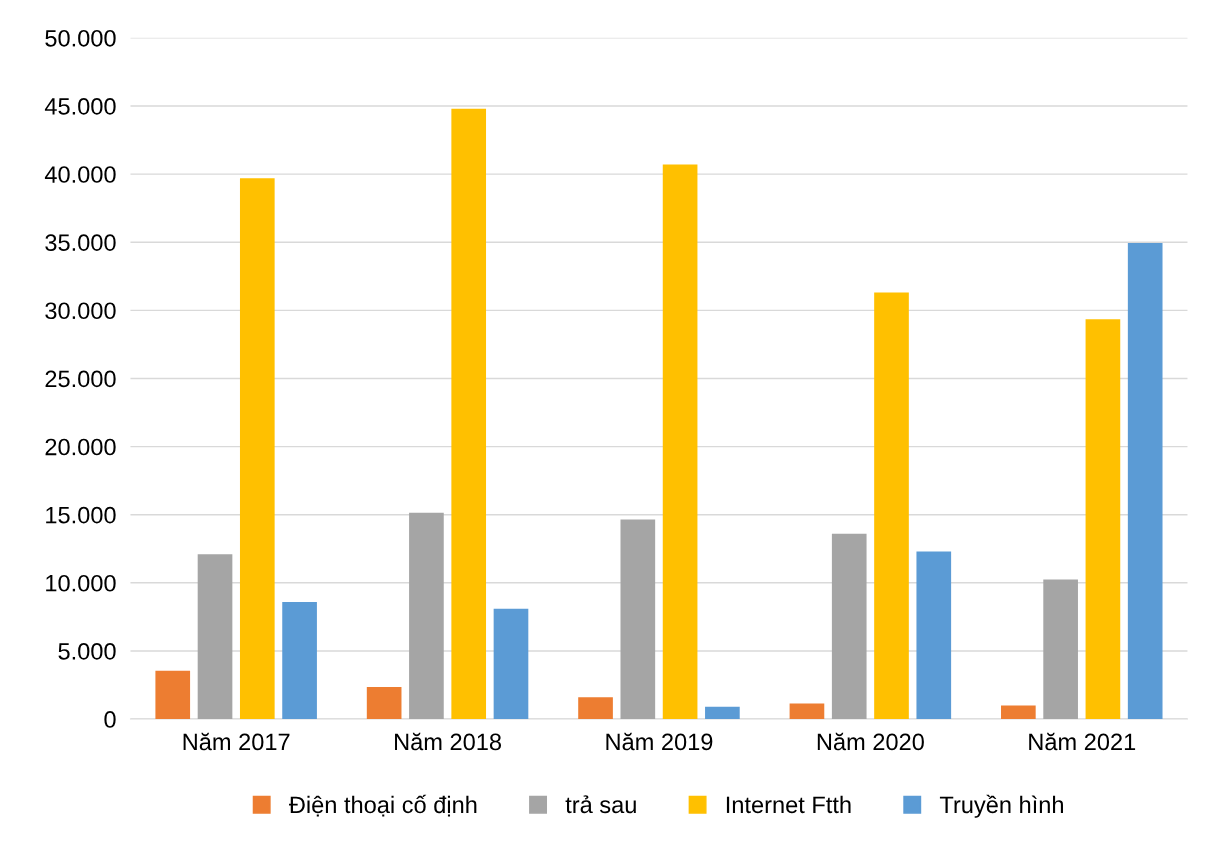  I want to click on legend-label: Điện thoại cố định, so click(383, 805).